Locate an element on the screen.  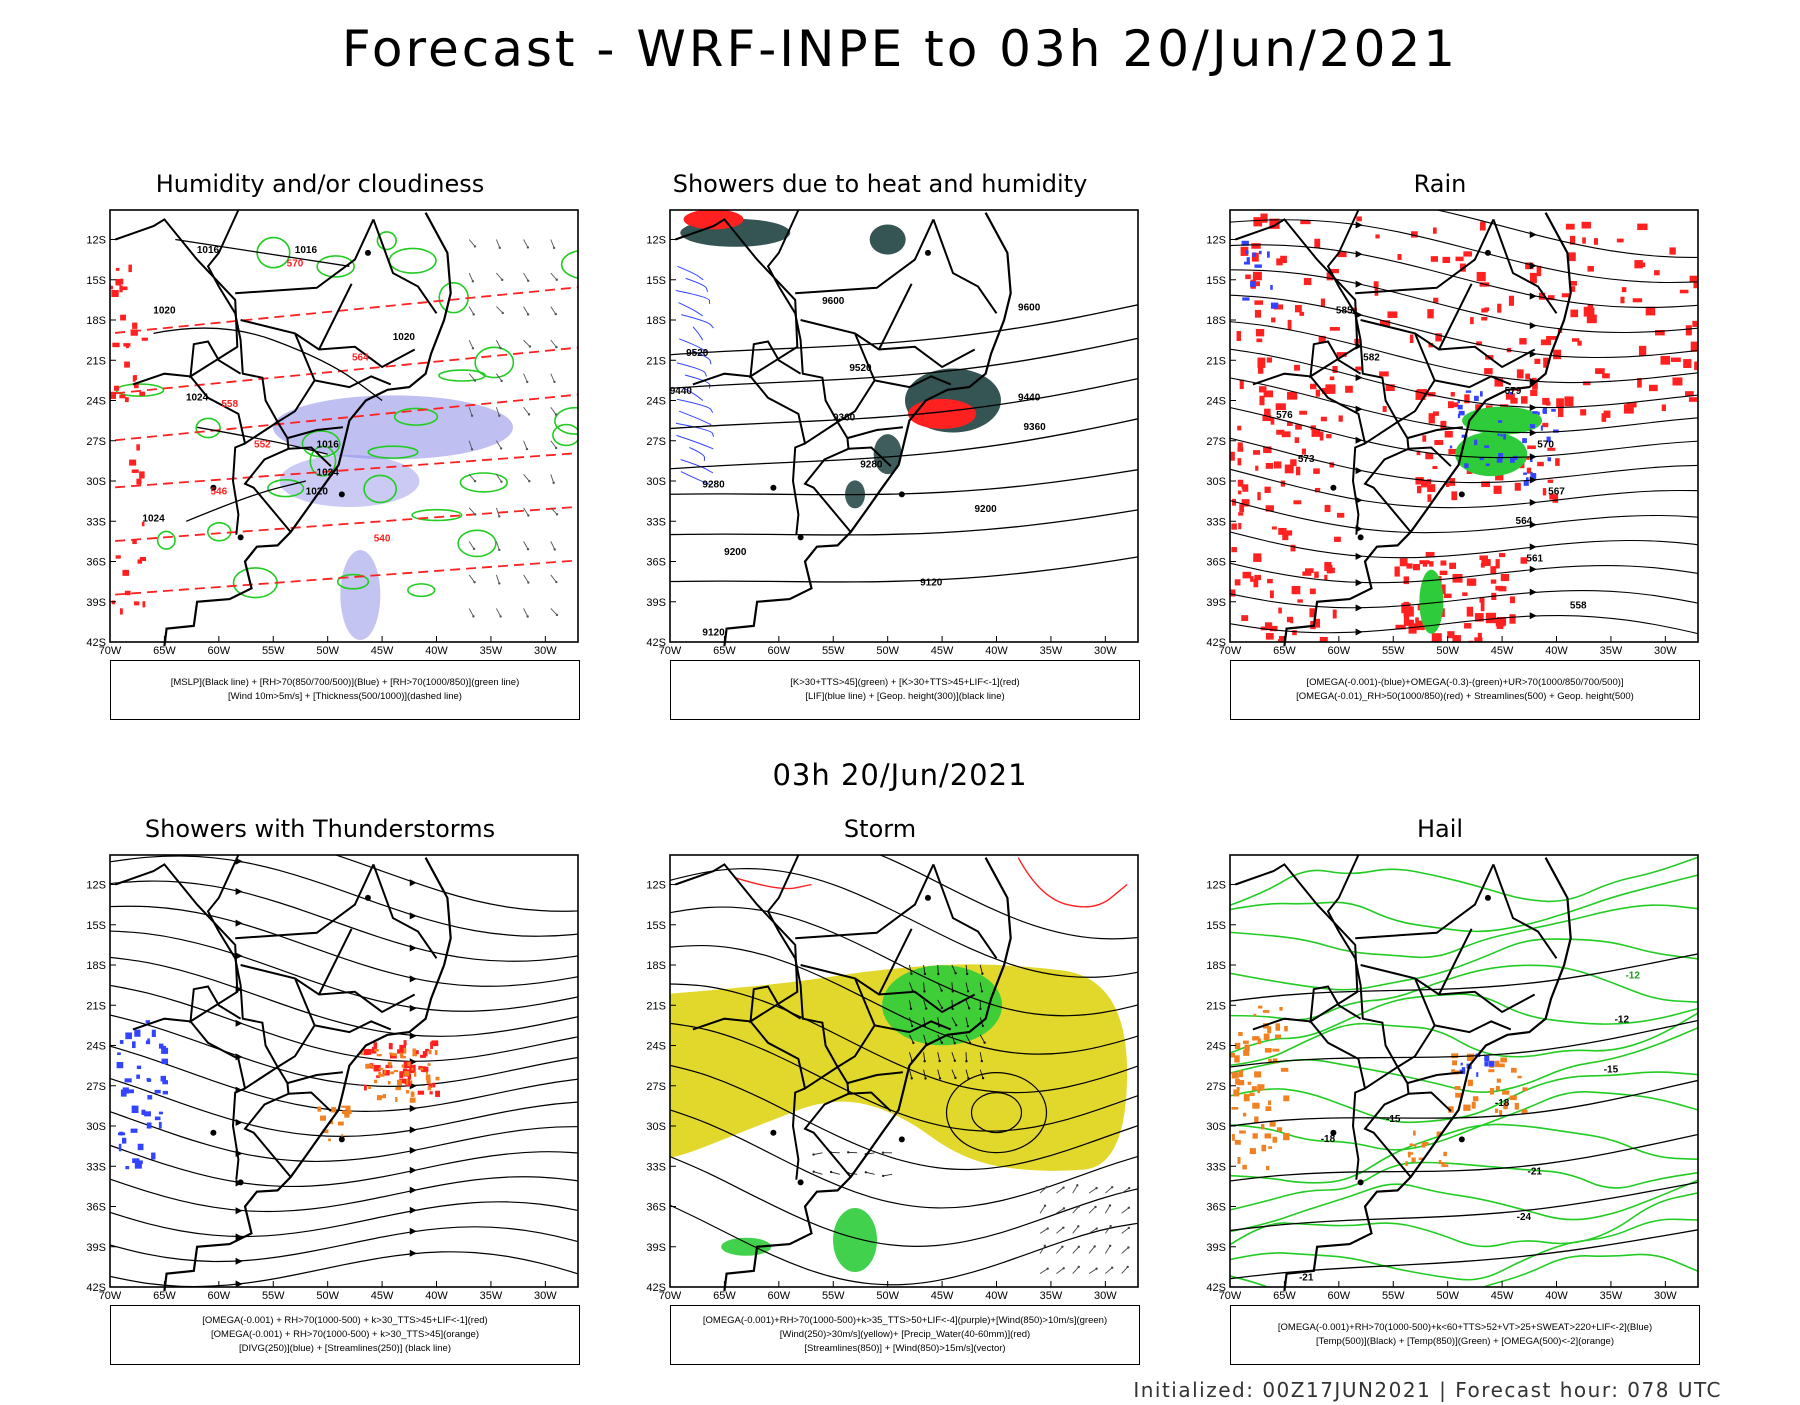
temp-850-contour is located at coordinates (1458, 1121).